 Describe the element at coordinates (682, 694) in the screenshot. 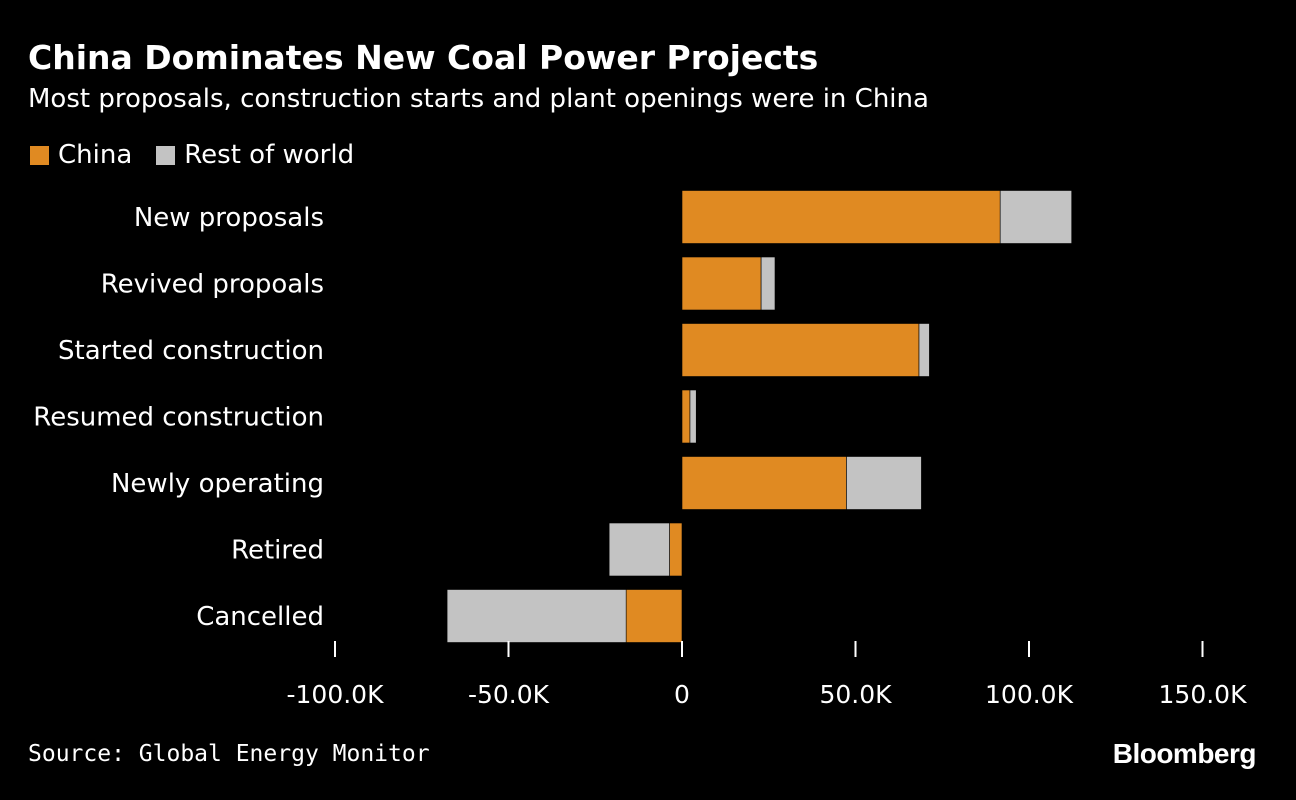

I see `x-tick-label-2: 0` at that location.